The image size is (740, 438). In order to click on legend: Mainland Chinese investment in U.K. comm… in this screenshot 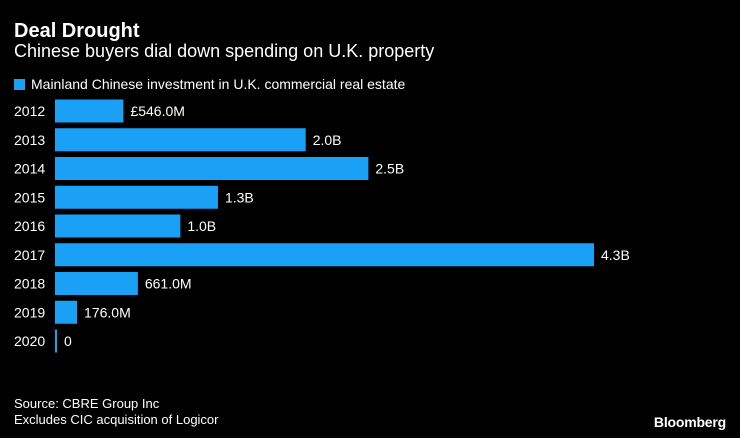, I will do `click(209, 84)`.